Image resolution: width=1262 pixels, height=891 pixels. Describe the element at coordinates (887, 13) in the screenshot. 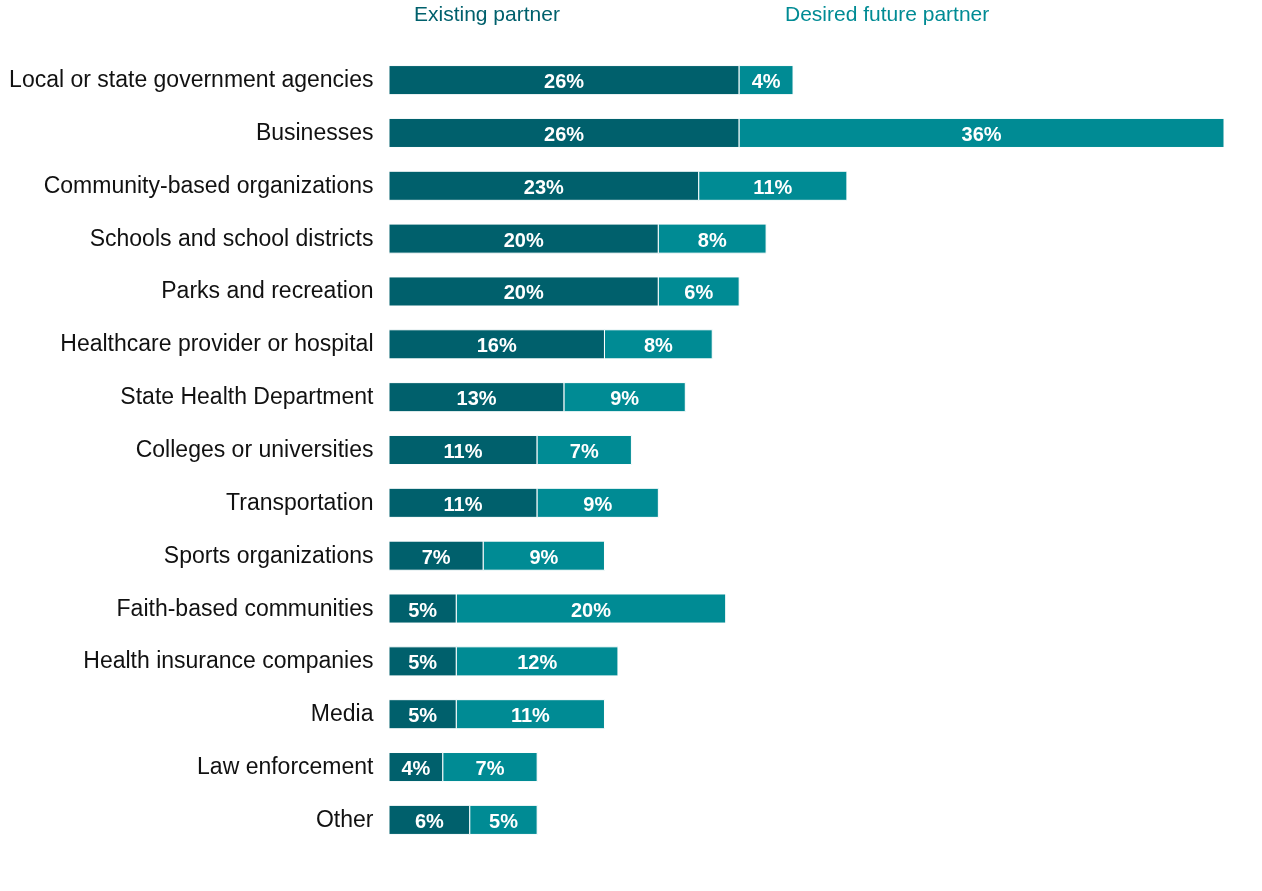

I see `series-label: Desired future partner` at that location.